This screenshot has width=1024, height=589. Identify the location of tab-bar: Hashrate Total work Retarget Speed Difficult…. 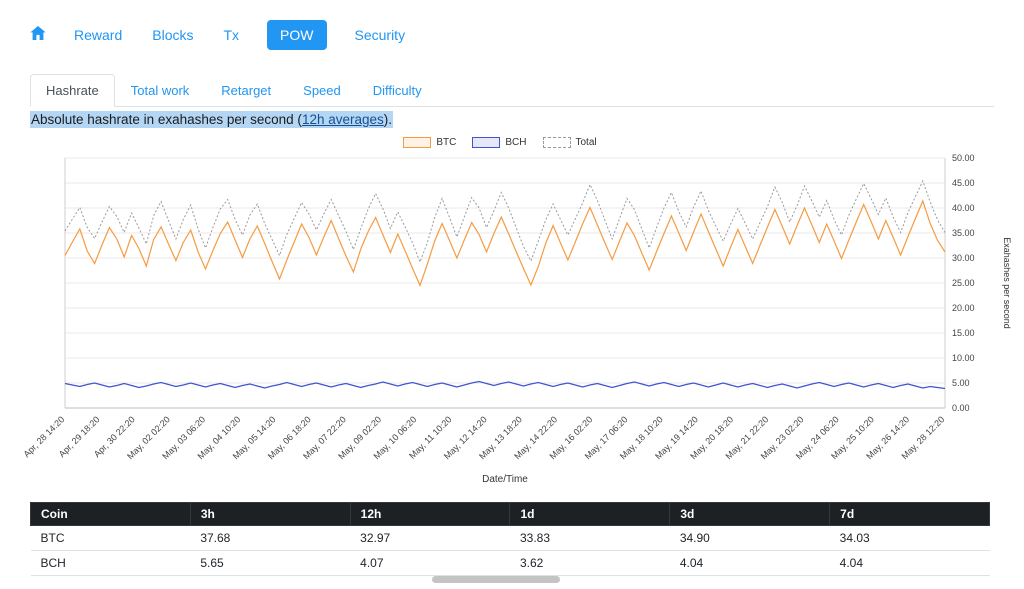
(512, 90).